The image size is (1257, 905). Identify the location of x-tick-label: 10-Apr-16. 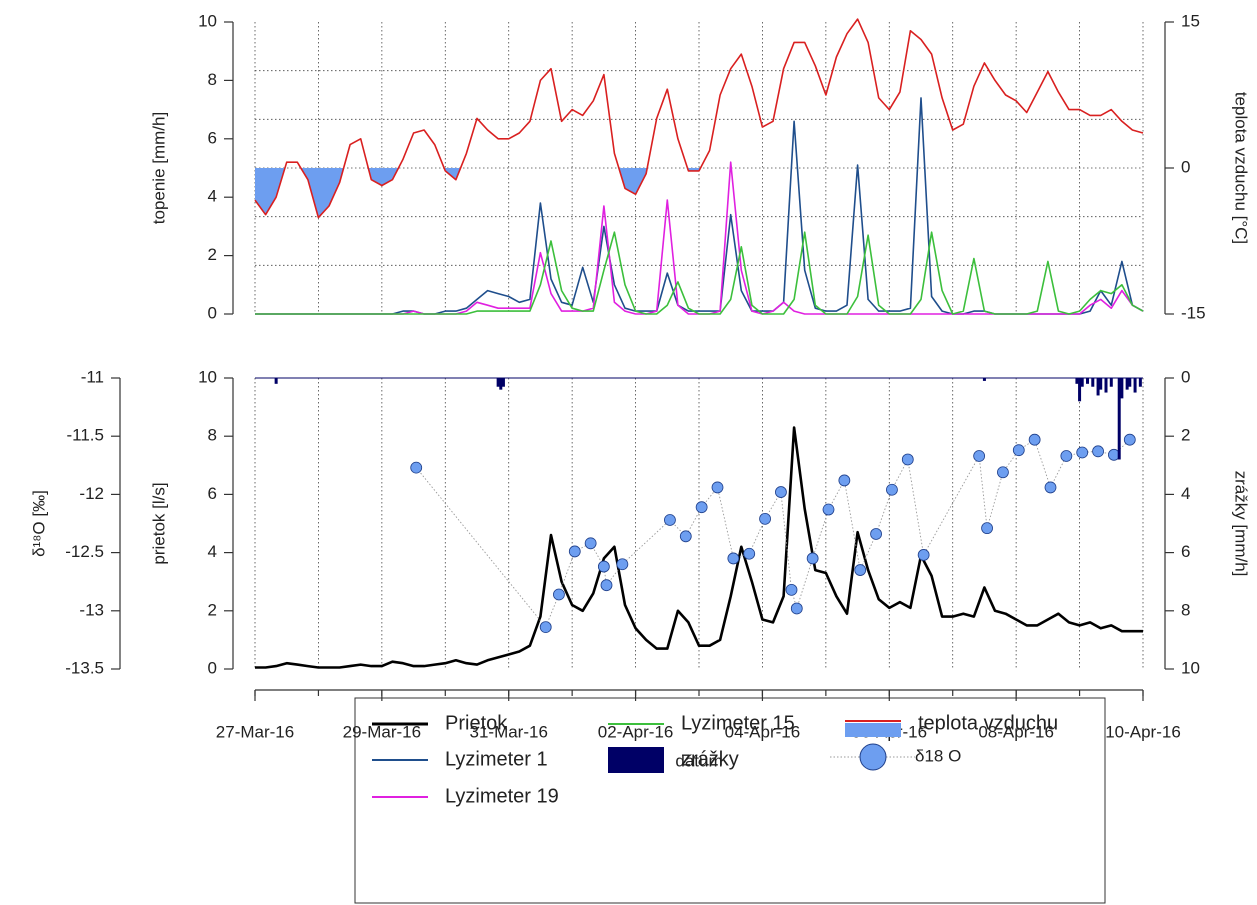
(1143, 731).